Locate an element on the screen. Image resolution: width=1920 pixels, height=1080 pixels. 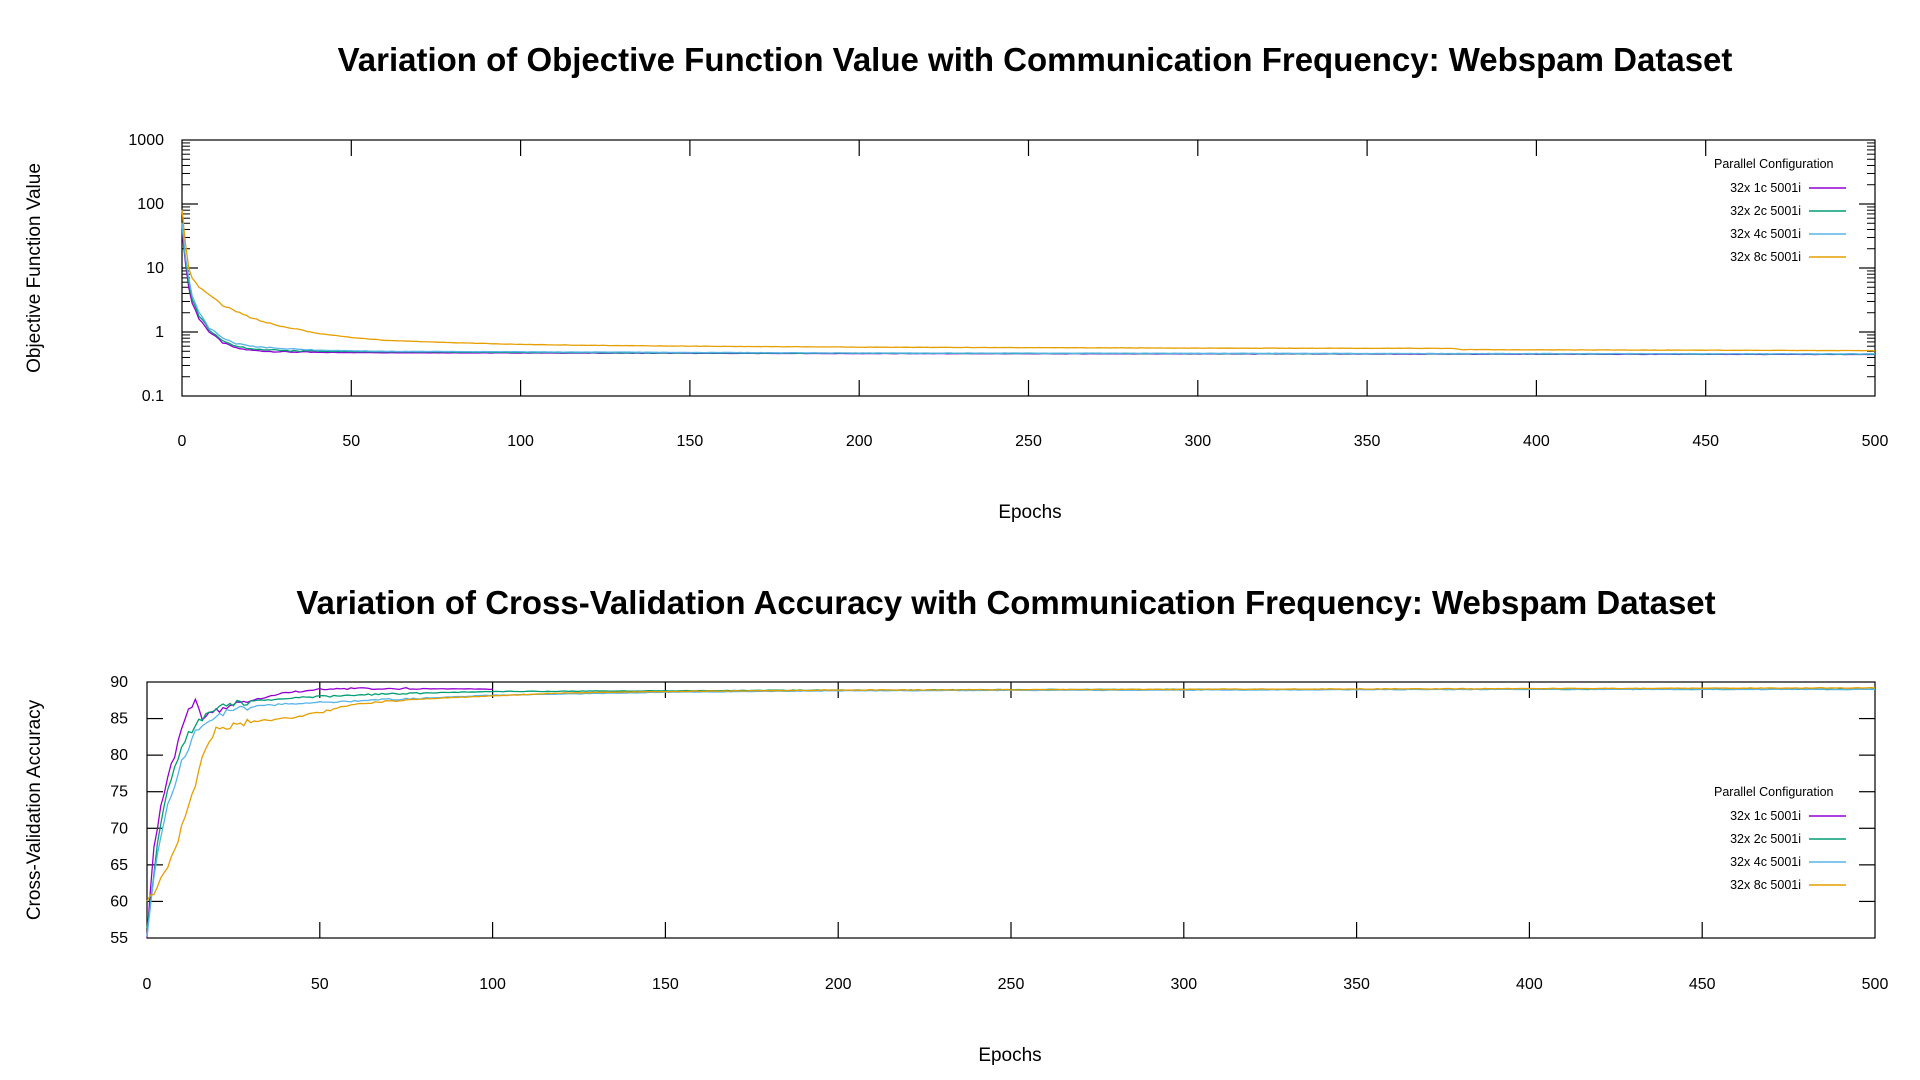
y-tick-label: 60 is located at coordinates (119, 901).